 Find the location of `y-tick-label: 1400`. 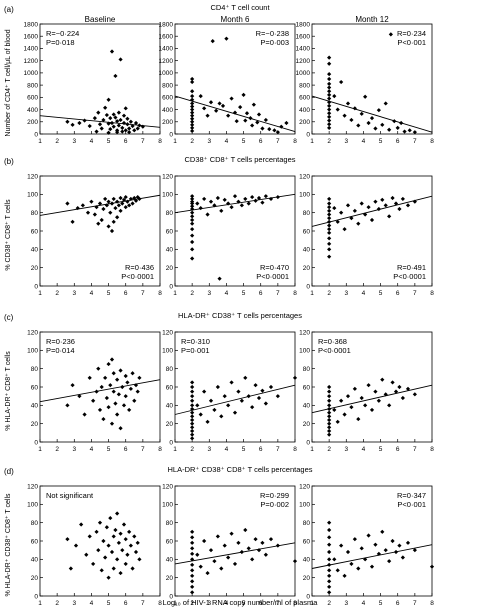

y-tick-label: 1400 is located at coordinates (31, 49).